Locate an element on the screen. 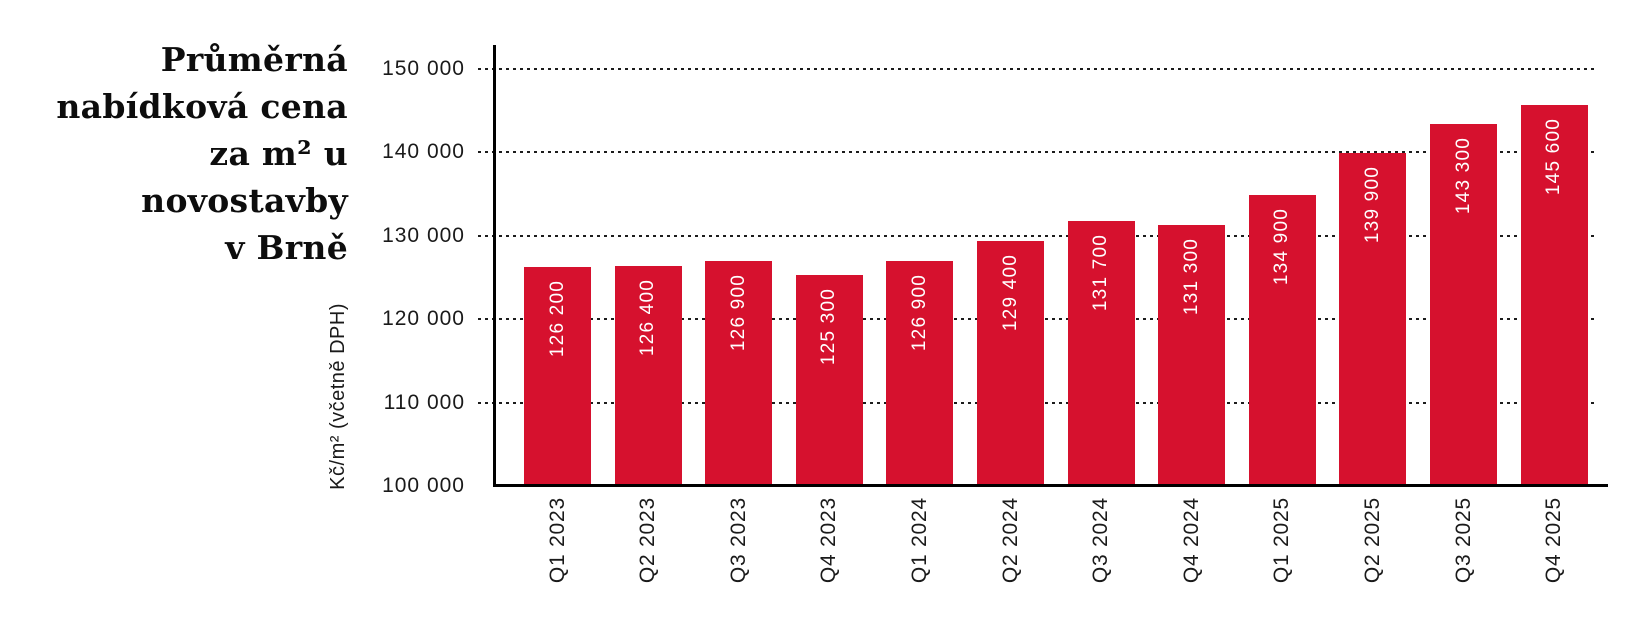 The image size is (1650, 622). bar-value-label: 126 200 is located at coordinates (557, 319).